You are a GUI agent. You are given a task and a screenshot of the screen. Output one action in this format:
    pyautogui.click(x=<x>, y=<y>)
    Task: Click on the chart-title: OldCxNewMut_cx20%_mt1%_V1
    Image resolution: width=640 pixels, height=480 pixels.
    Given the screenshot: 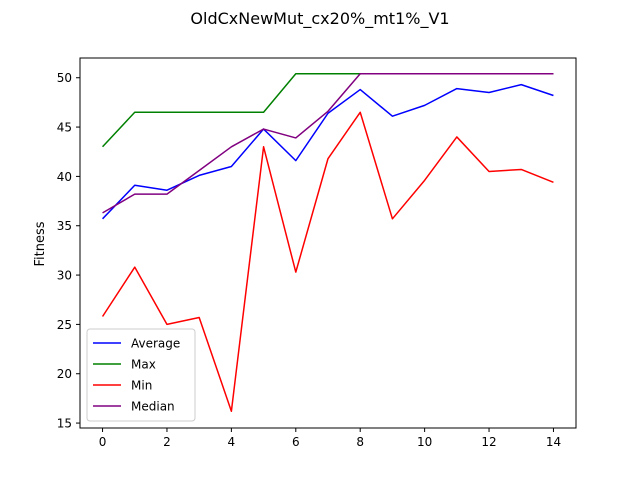 What is the action you would take?
    pyautogui.click(x=319, y=19)
    